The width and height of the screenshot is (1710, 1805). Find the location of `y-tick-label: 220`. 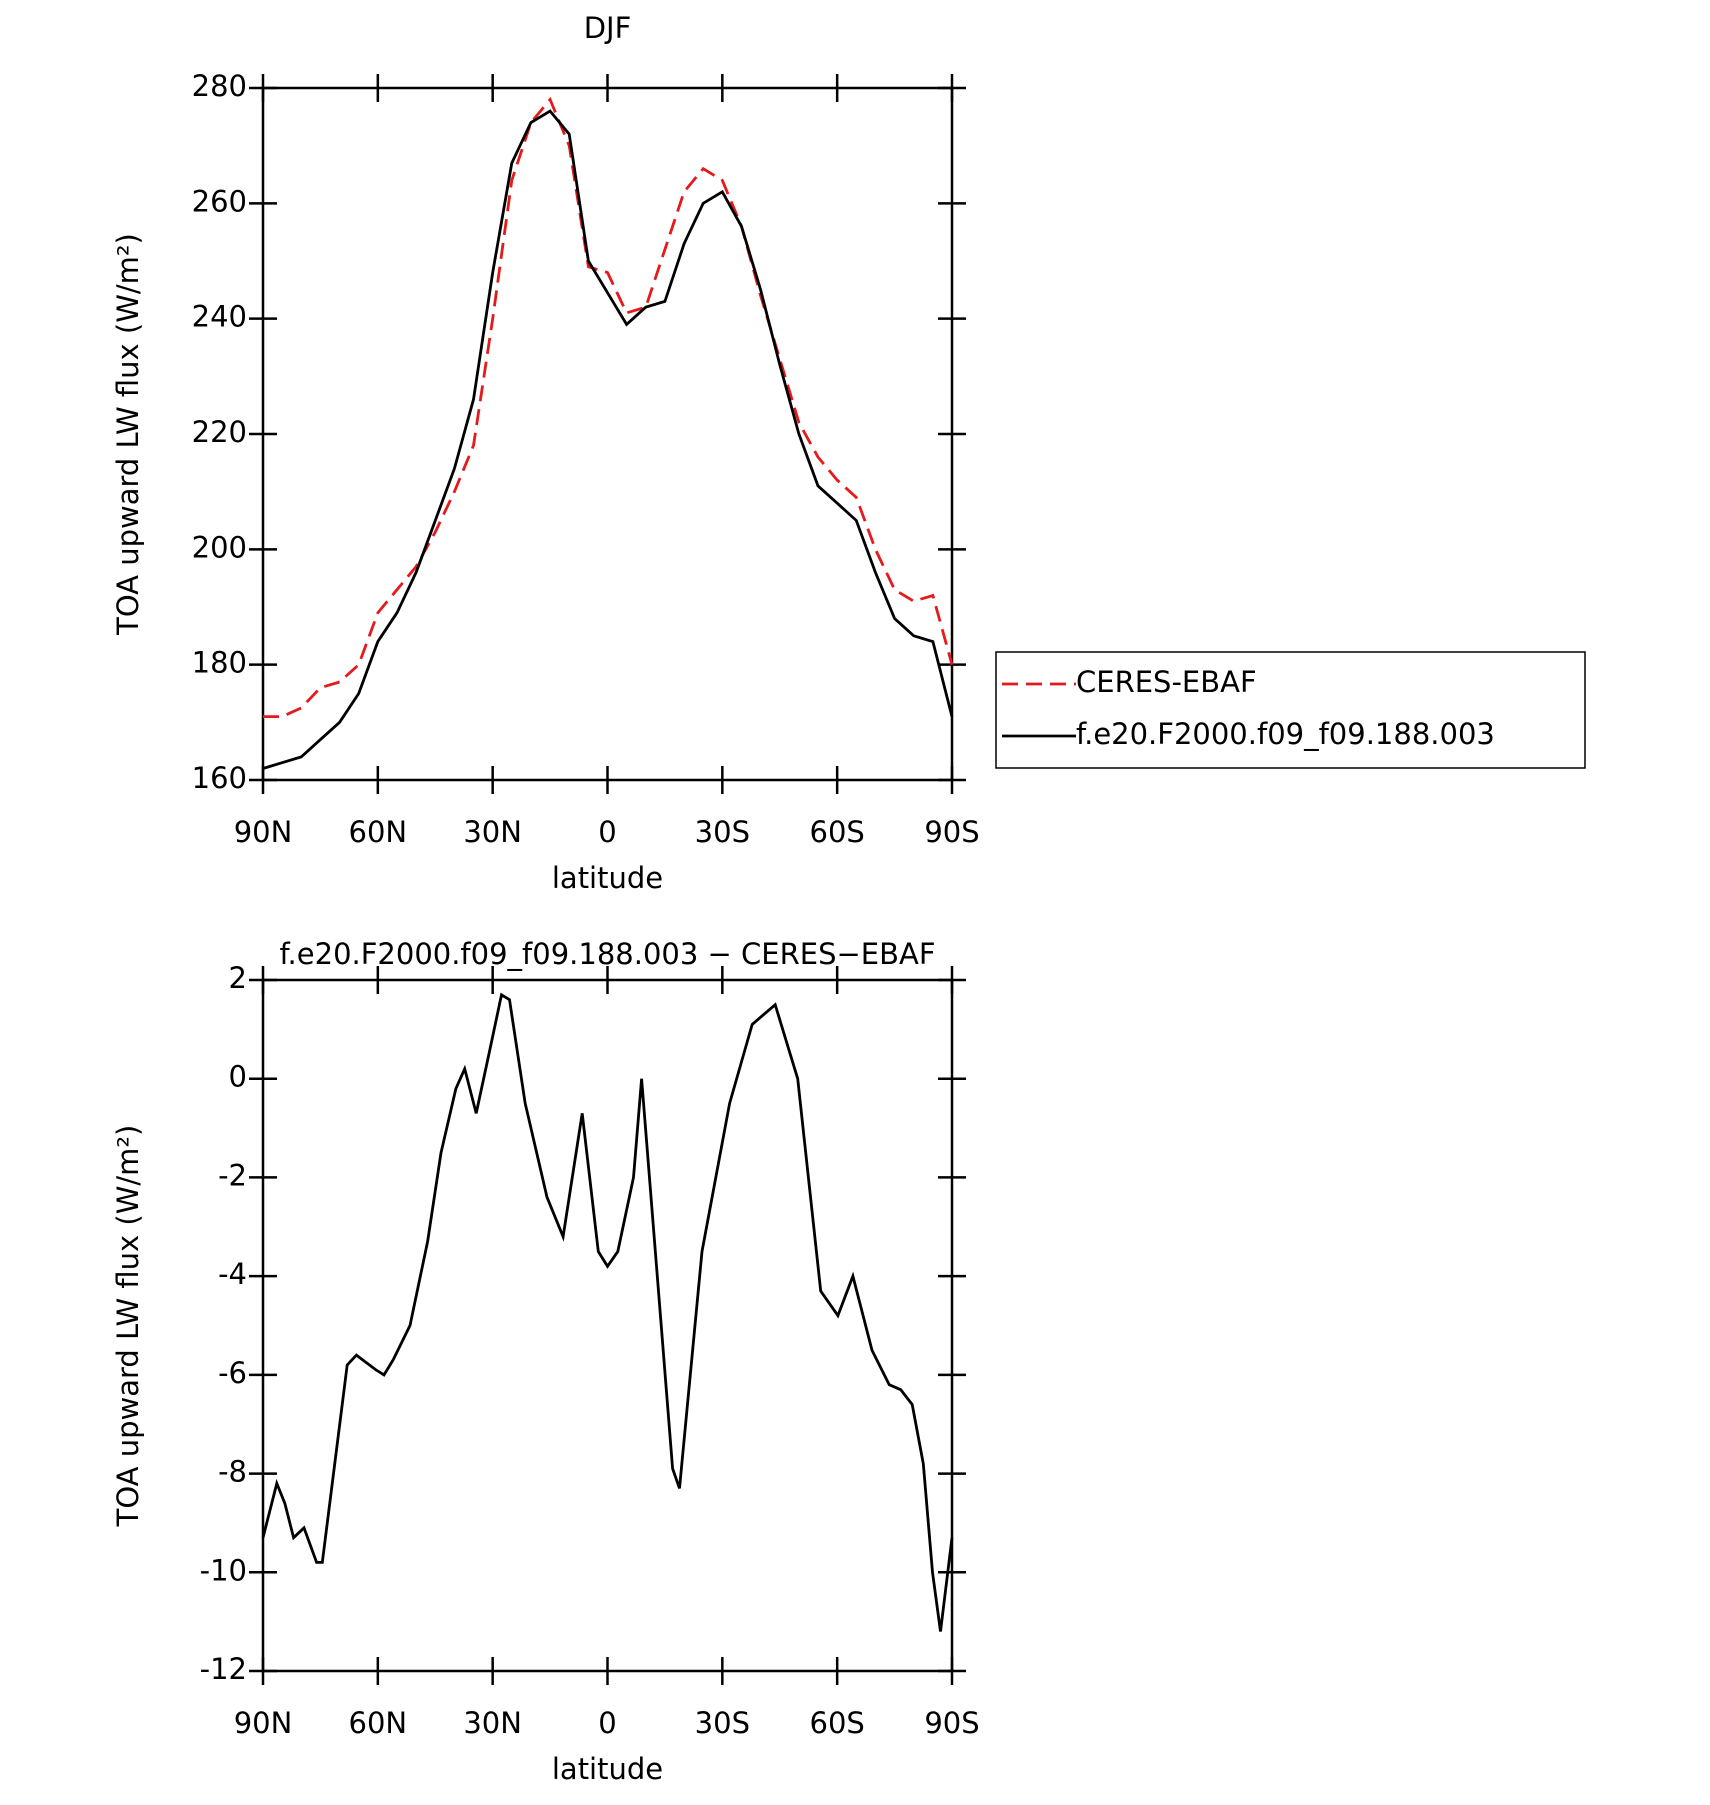

y-tick-label: 220 is located at coordinates (219, 432).